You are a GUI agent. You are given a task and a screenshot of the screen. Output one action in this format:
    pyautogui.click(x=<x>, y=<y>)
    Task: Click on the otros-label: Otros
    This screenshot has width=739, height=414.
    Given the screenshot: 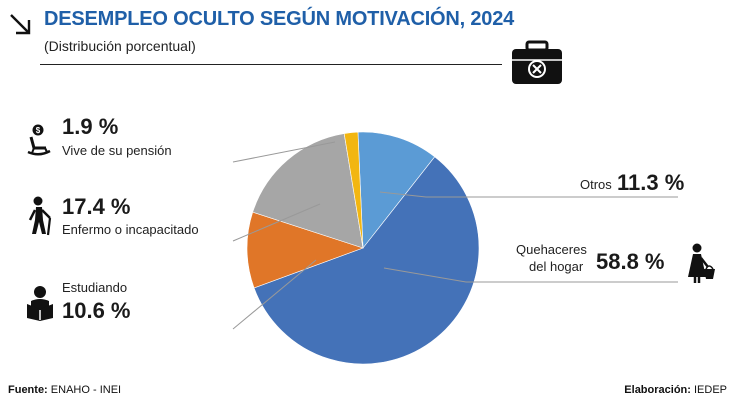 What is the action you would take?
    pyautogui.click(x=596, y=184)
    